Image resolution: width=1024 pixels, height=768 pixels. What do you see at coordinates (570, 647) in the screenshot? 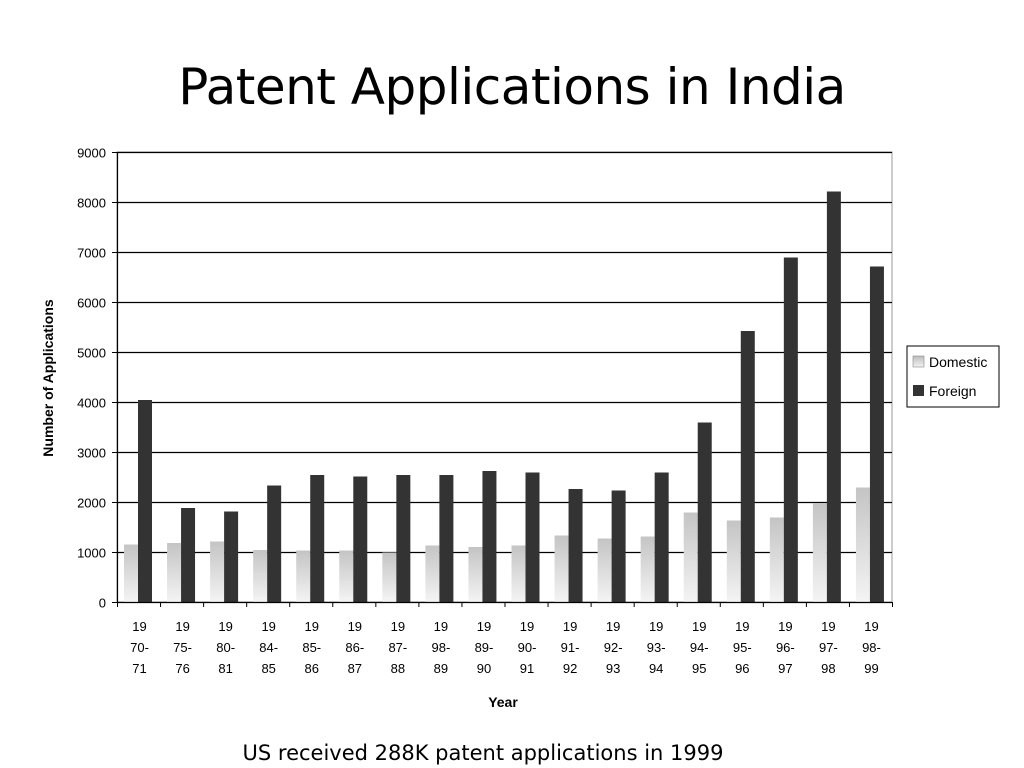
I see `x-tick-label: 19 91-92` at bounding box center [570, 647].